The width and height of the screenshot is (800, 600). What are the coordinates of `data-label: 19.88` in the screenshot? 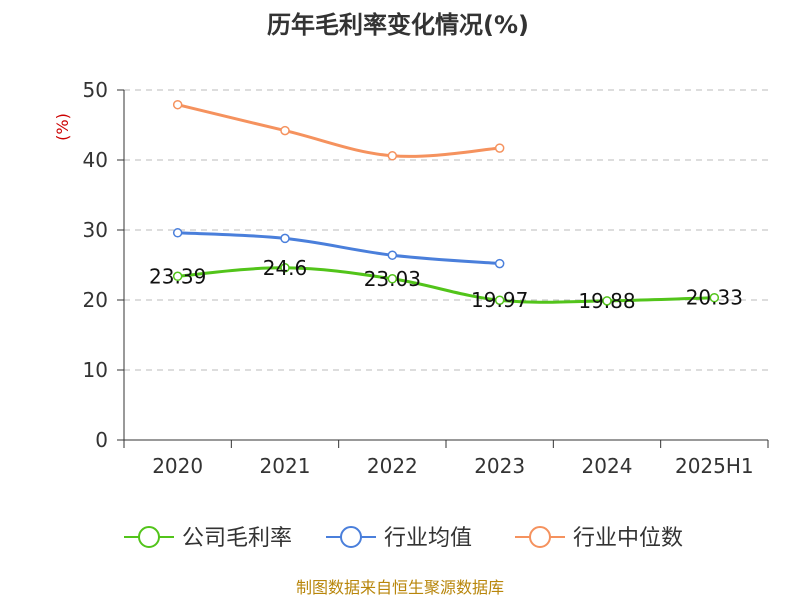 It's located at (606, 301).